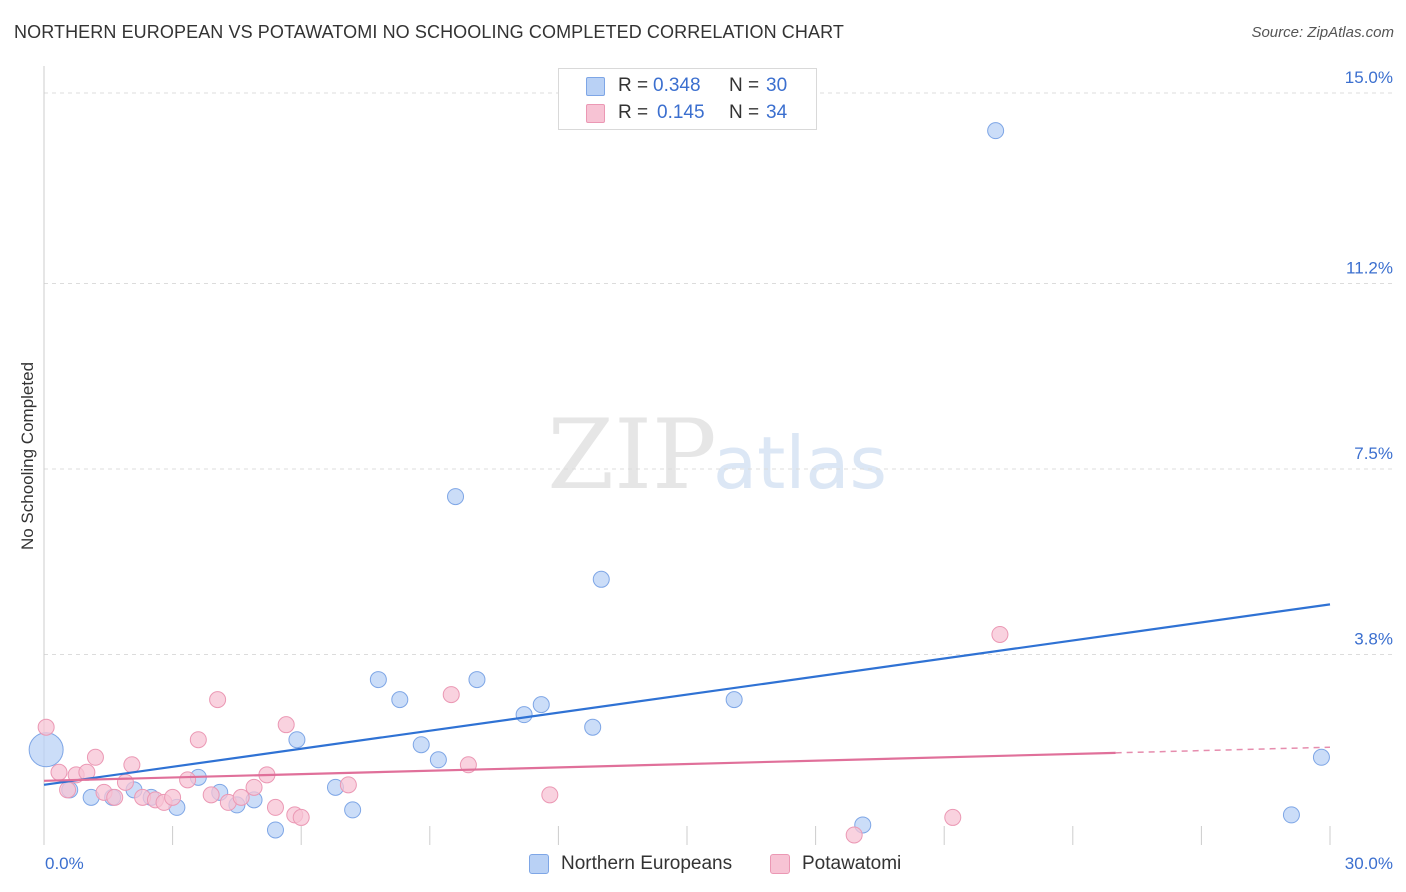  What do you see at coordinates (1223, 750) in the screenshot?
I see `trend-line-extension` at bounding box center [1223, 750].